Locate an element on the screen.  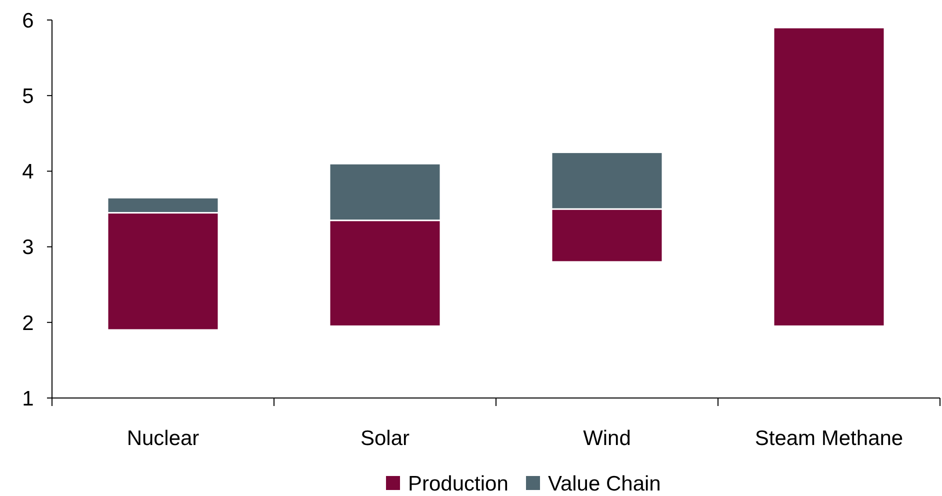
y-tick-label: 2 is located at coordinates (28, 323).